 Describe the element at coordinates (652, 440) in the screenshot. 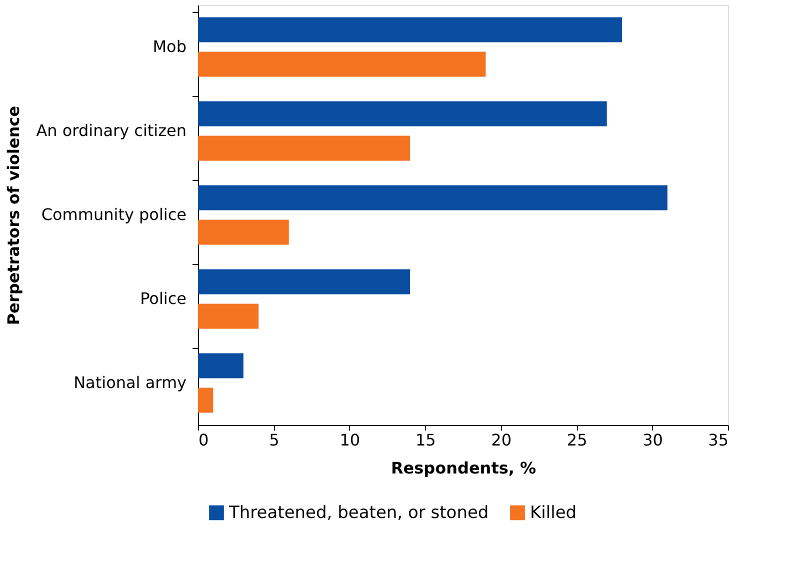

I see `x-tick-label: 30` at that location.